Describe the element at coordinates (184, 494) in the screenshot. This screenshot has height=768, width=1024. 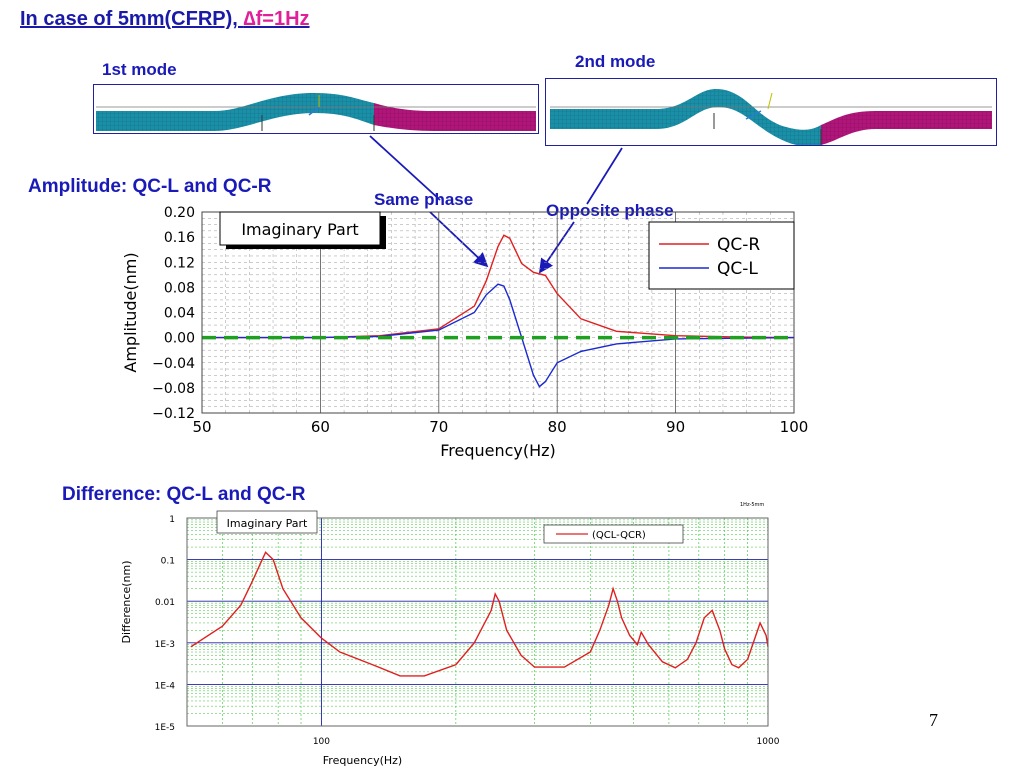
I see `section-difference-heading: Difference: QC-L and QC-R` at that location.